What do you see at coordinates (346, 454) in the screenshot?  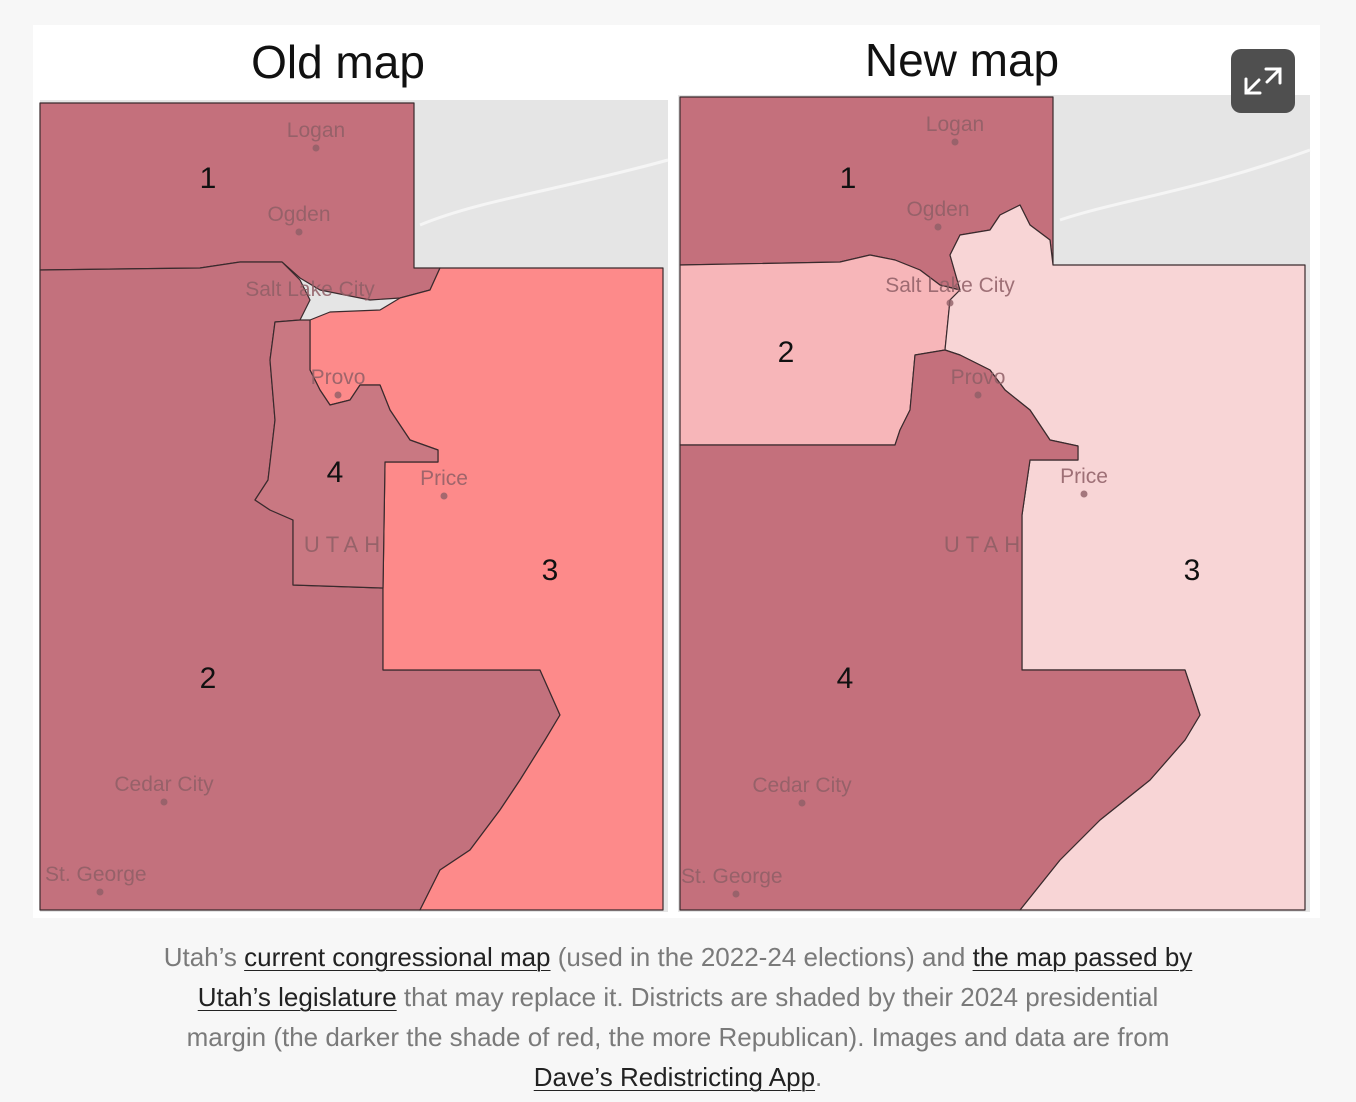 I see `district` at bounding box center [346, 454].